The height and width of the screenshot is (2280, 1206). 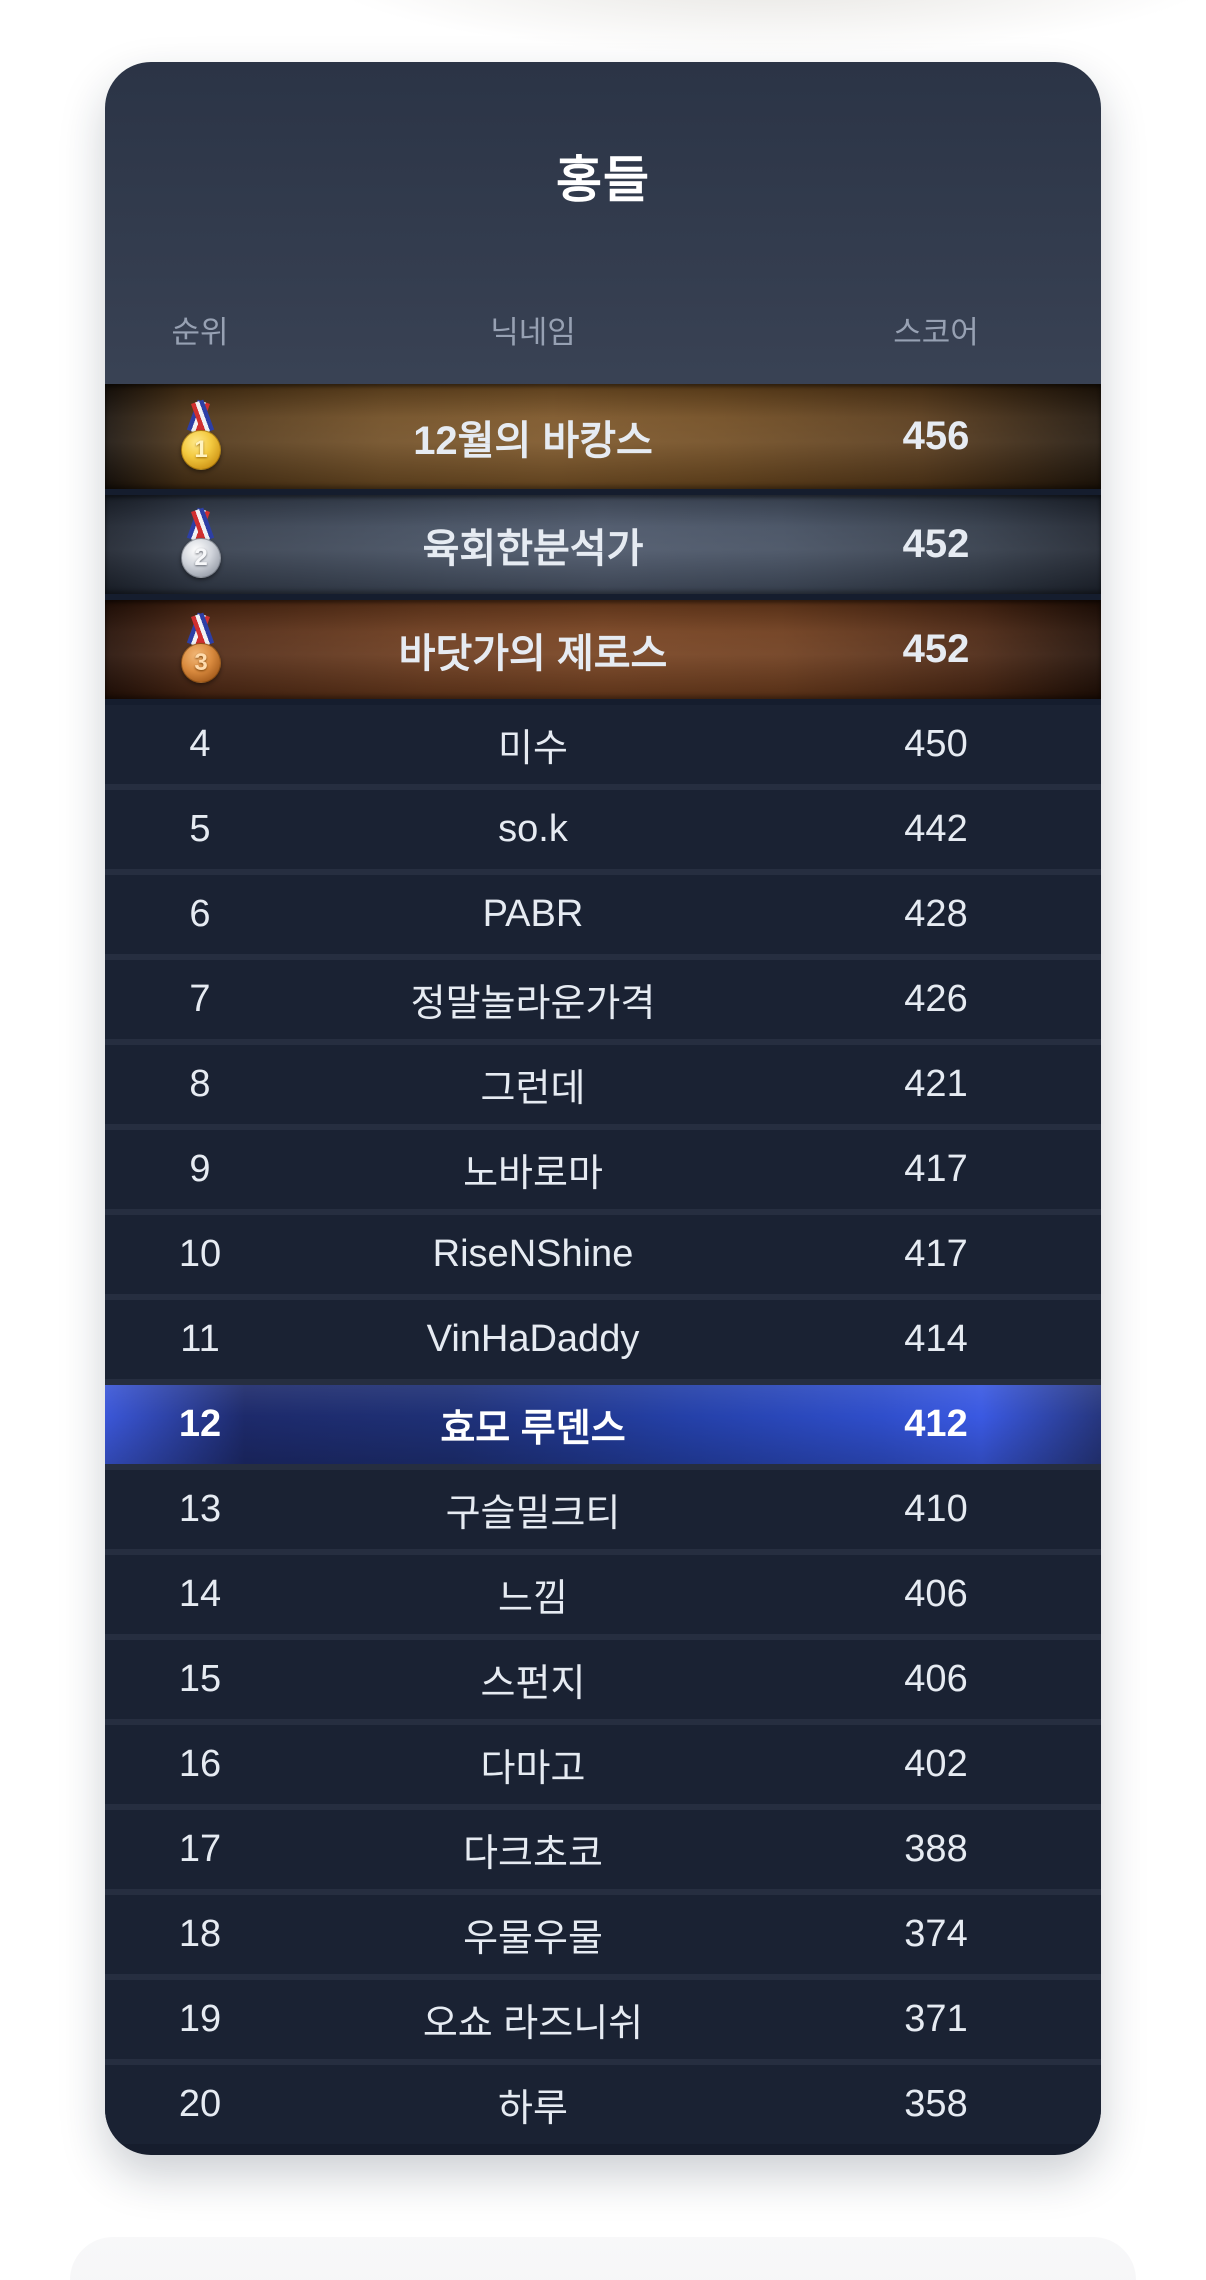 I want to click on score-cell: 388, so click(x=936, y=1849).